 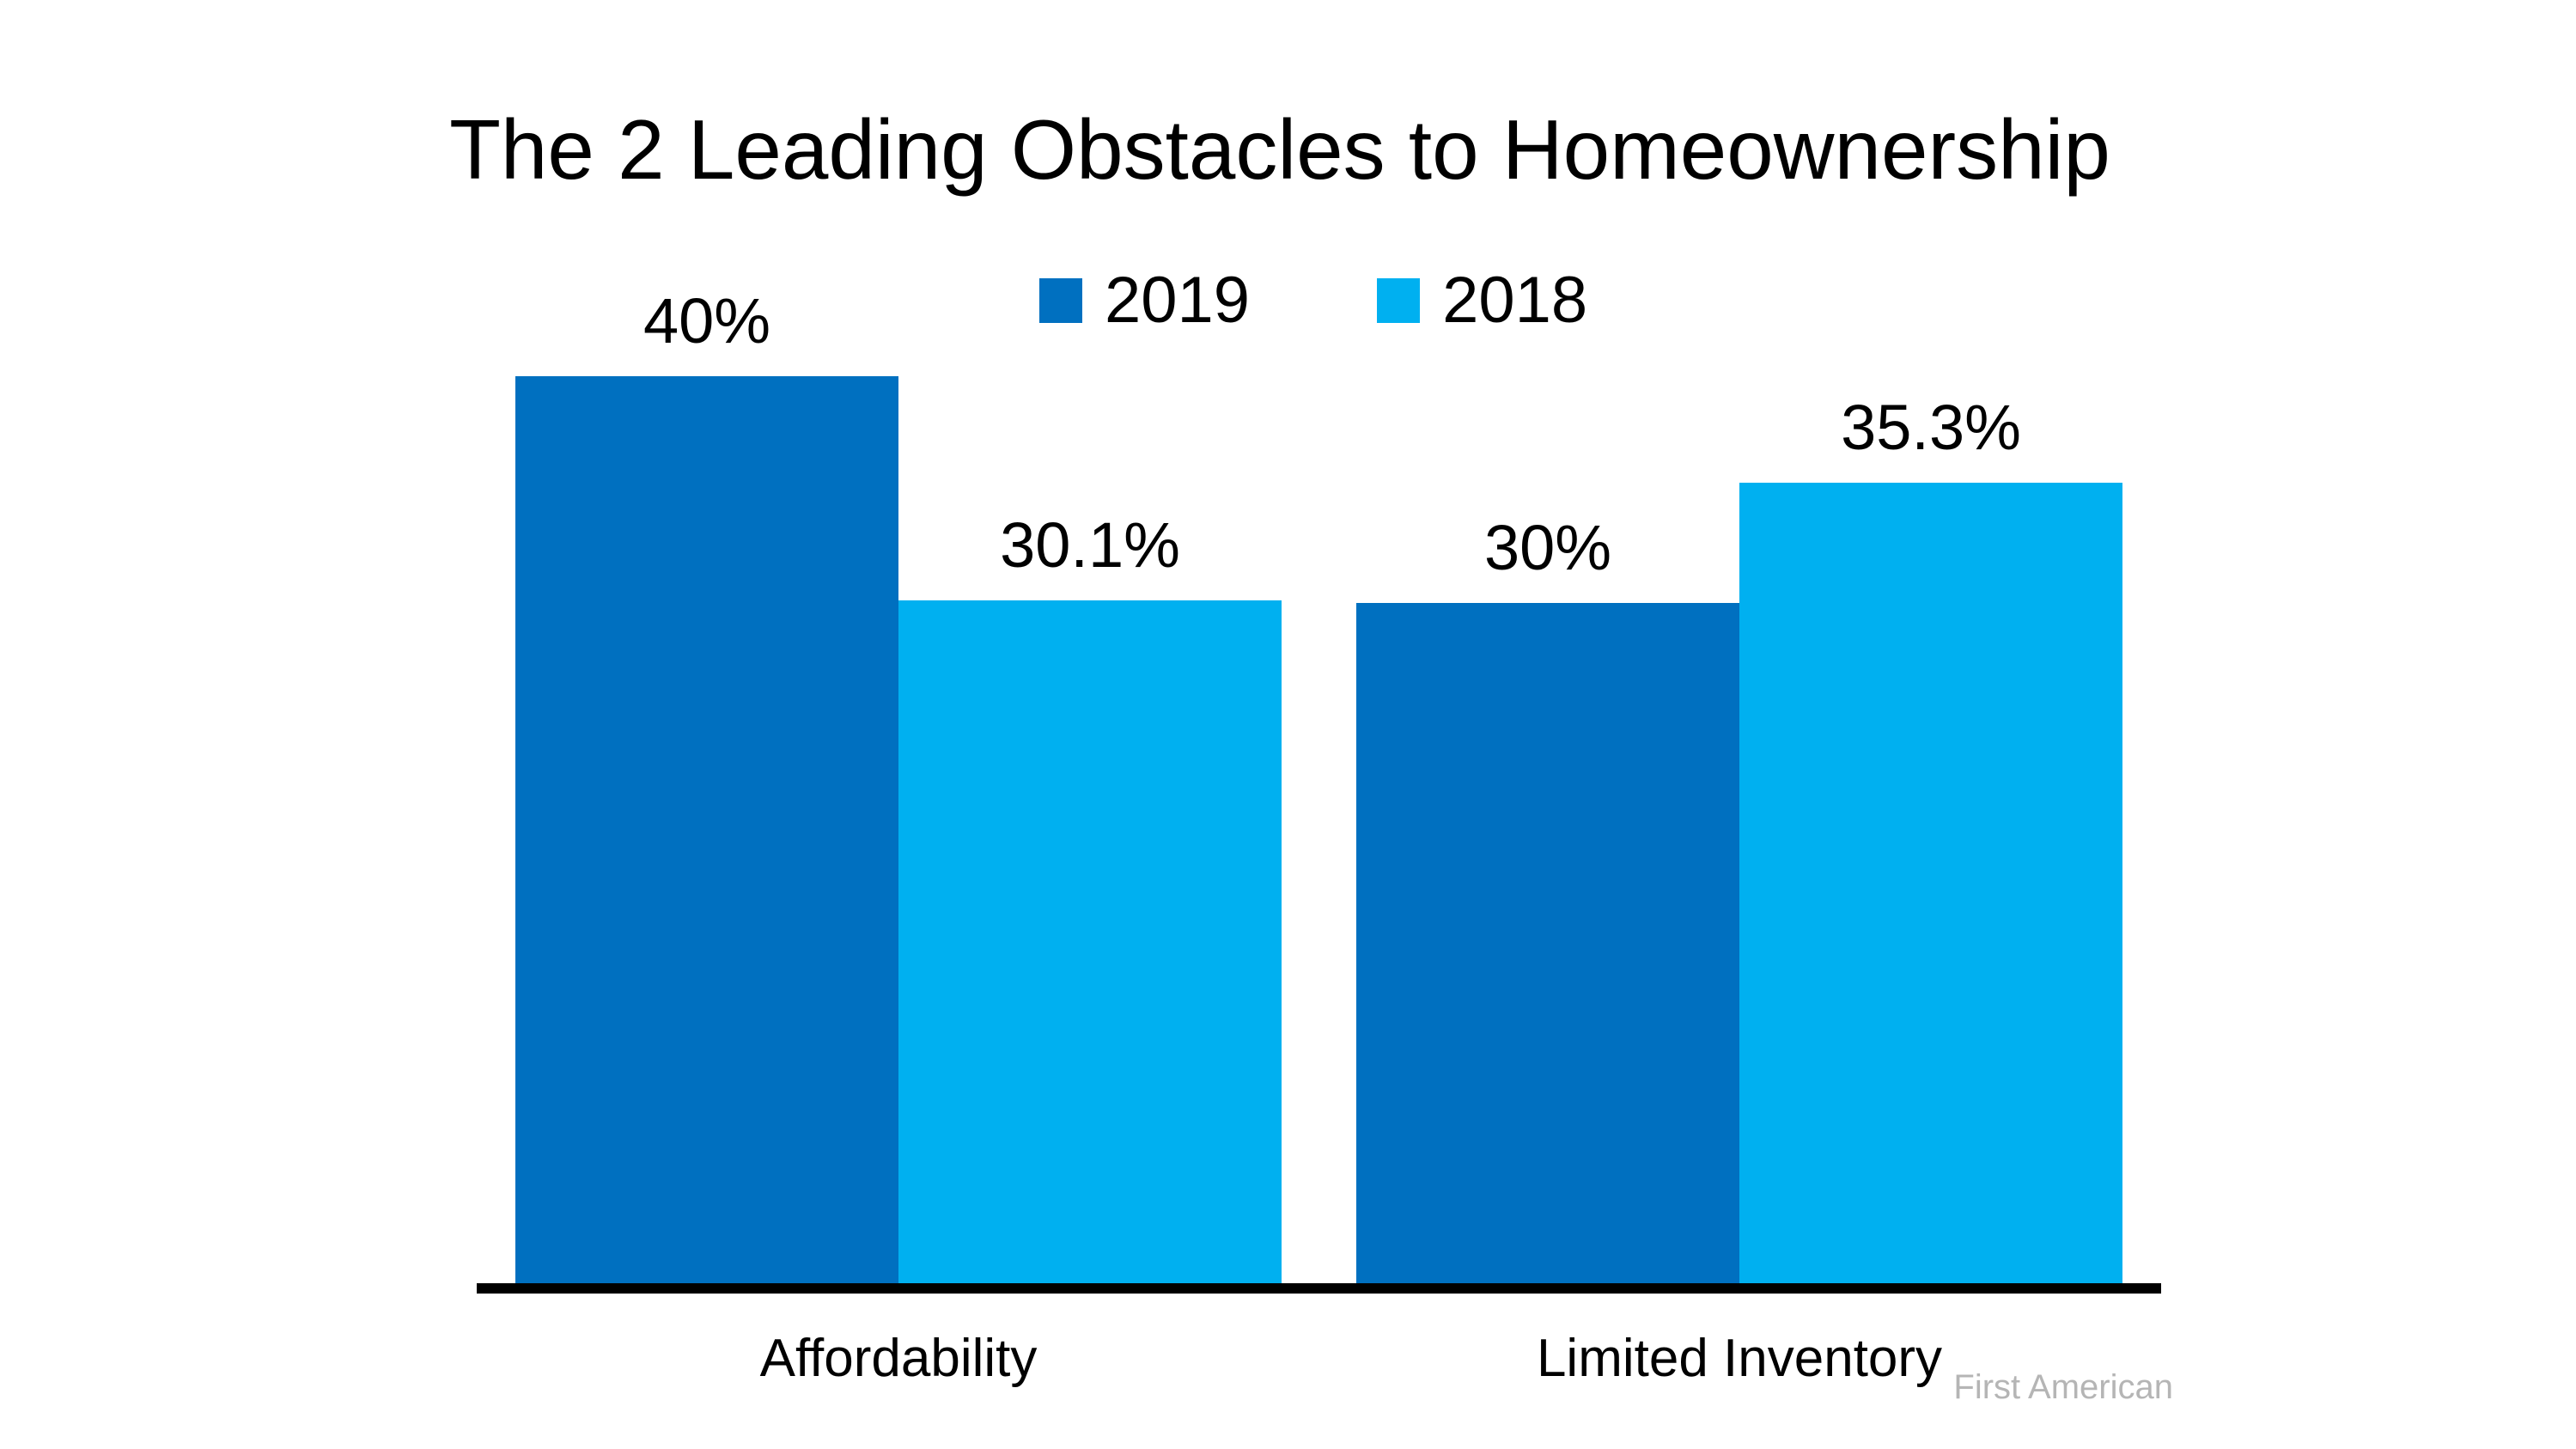 I want to click on watermark-first-american: First American, so click(x=2063, y=1387).